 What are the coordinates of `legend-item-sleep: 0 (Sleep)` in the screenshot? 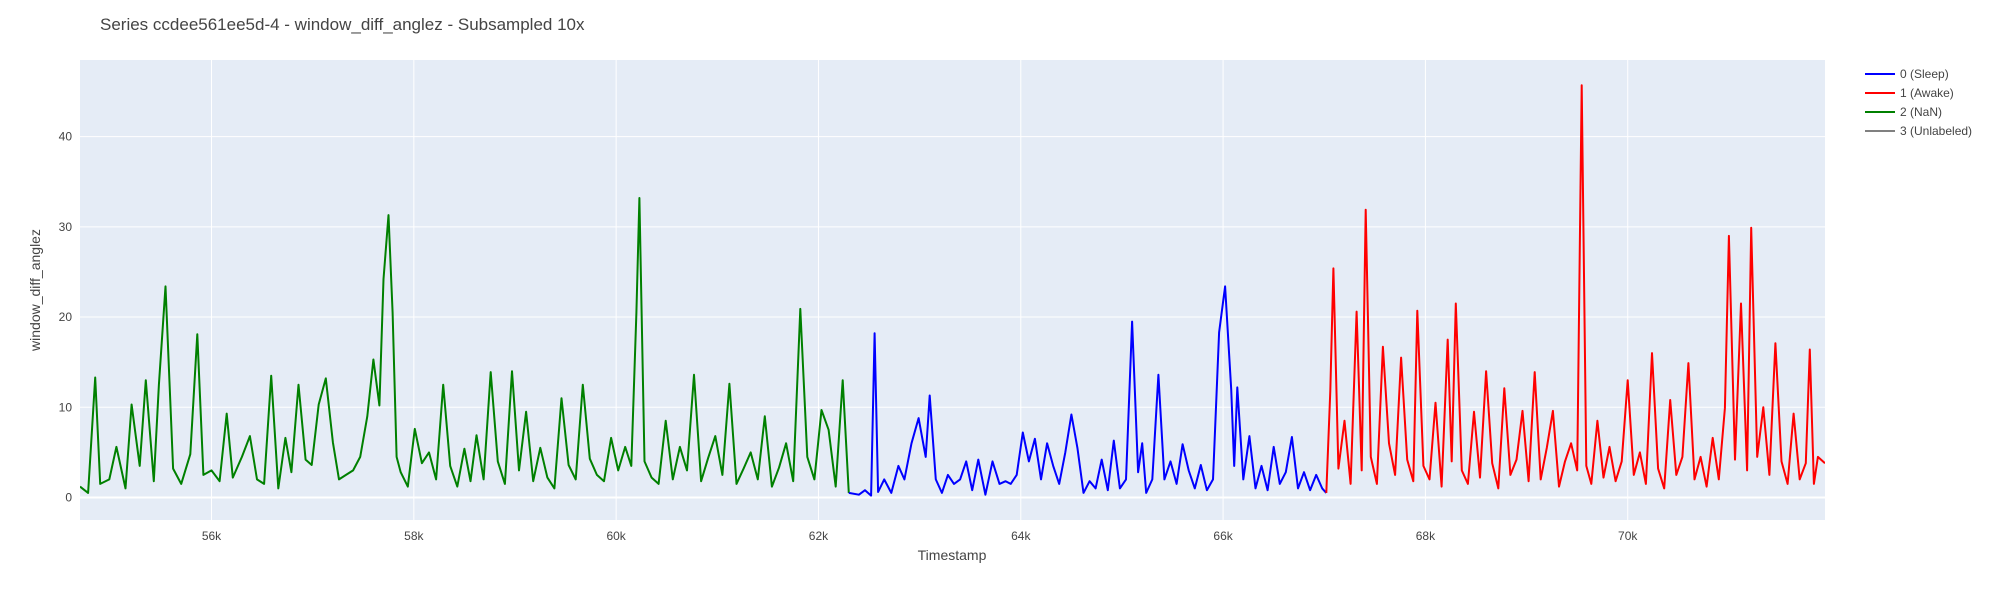 It's located at (1907, 74).